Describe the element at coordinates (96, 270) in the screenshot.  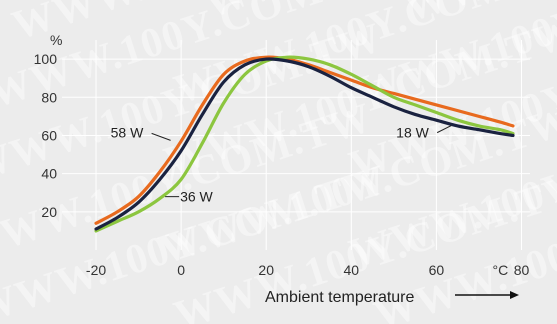
I see `x-tick-label: -20` at that location.